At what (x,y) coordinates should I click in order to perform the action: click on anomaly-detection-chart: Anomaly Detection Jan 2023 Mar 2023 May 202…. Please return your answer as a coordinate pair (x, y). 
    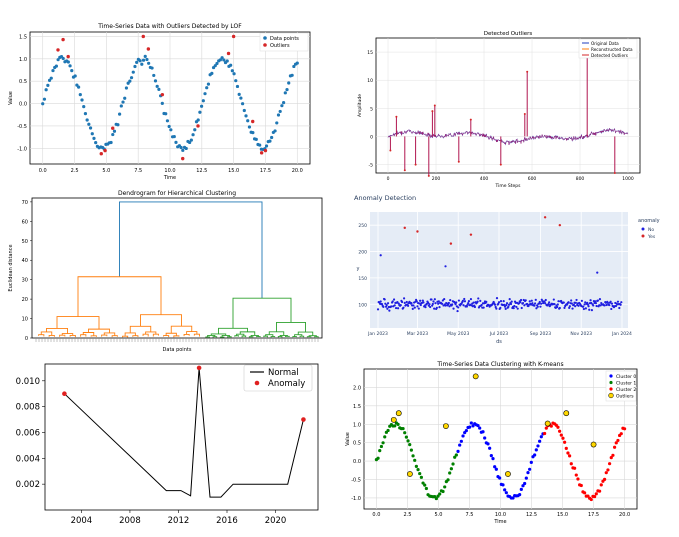
    Looking at the image, I should click on (507, 269).